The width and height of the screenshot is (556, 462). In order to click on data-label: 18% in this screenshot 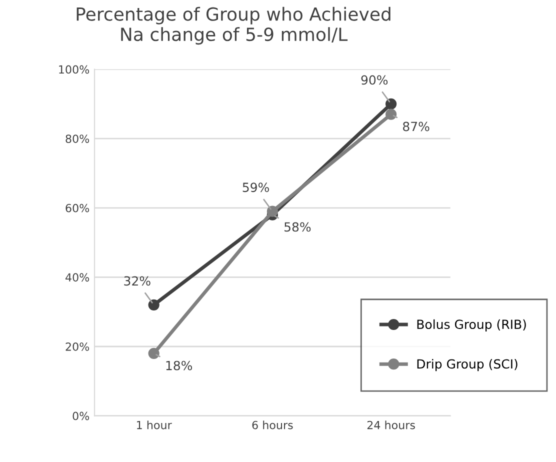, I will do `click(179, 365)`.